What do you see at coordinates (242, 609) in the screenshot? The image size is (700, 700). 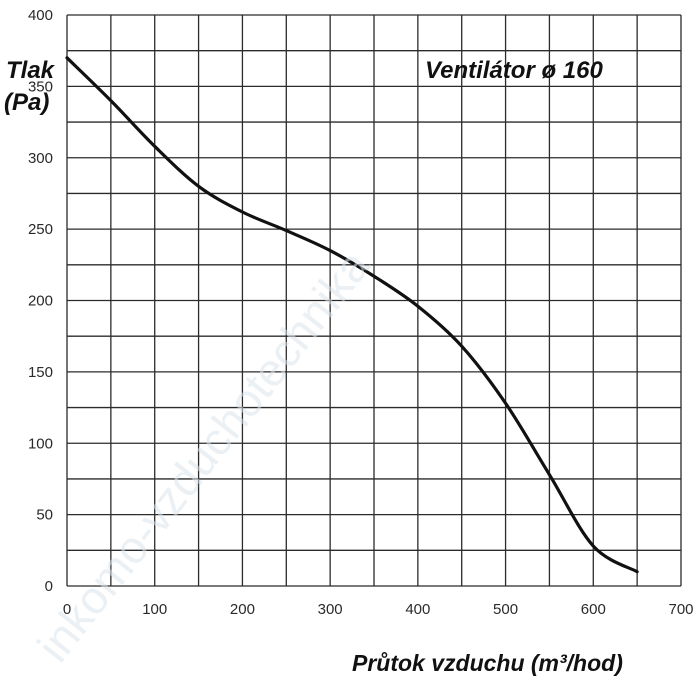 I see `x-tick-label: 200` at bounding box center [242, 609].